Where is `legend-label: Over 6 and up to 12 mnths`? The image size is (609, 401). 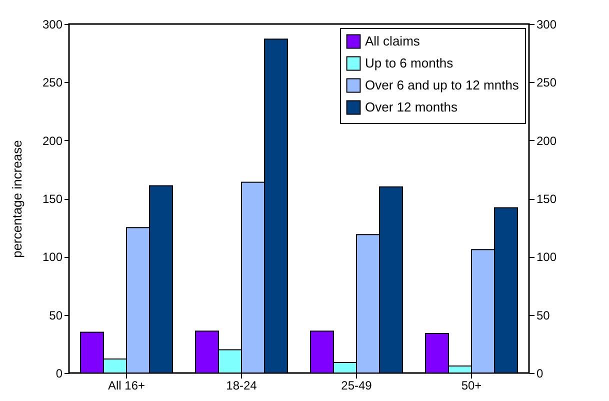
legend-label: Over 6 and up to 12 mnths is located at coordinates (442, 85).